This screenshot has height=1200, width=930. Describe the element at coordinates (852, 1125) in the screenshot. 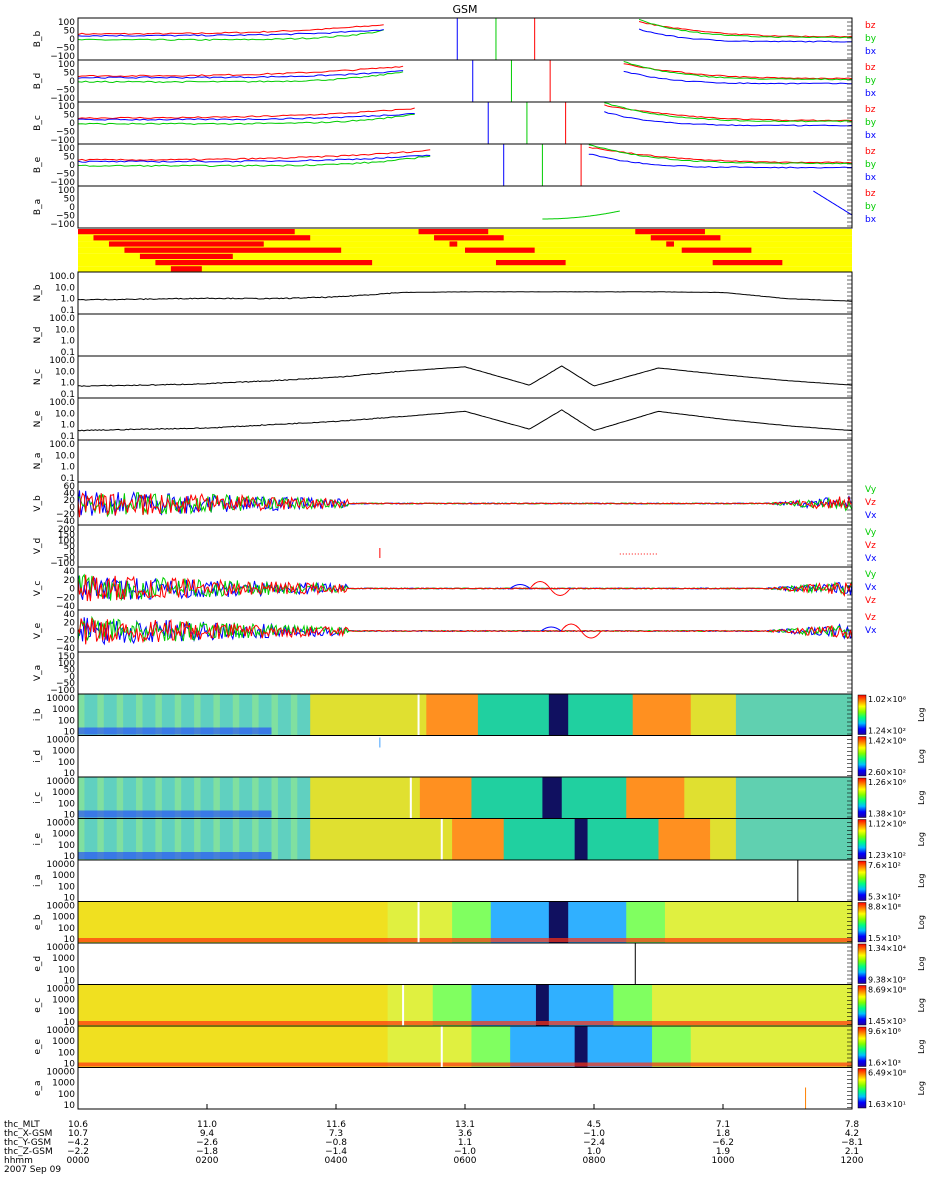

I see `footer-value: 7.8` at that location.